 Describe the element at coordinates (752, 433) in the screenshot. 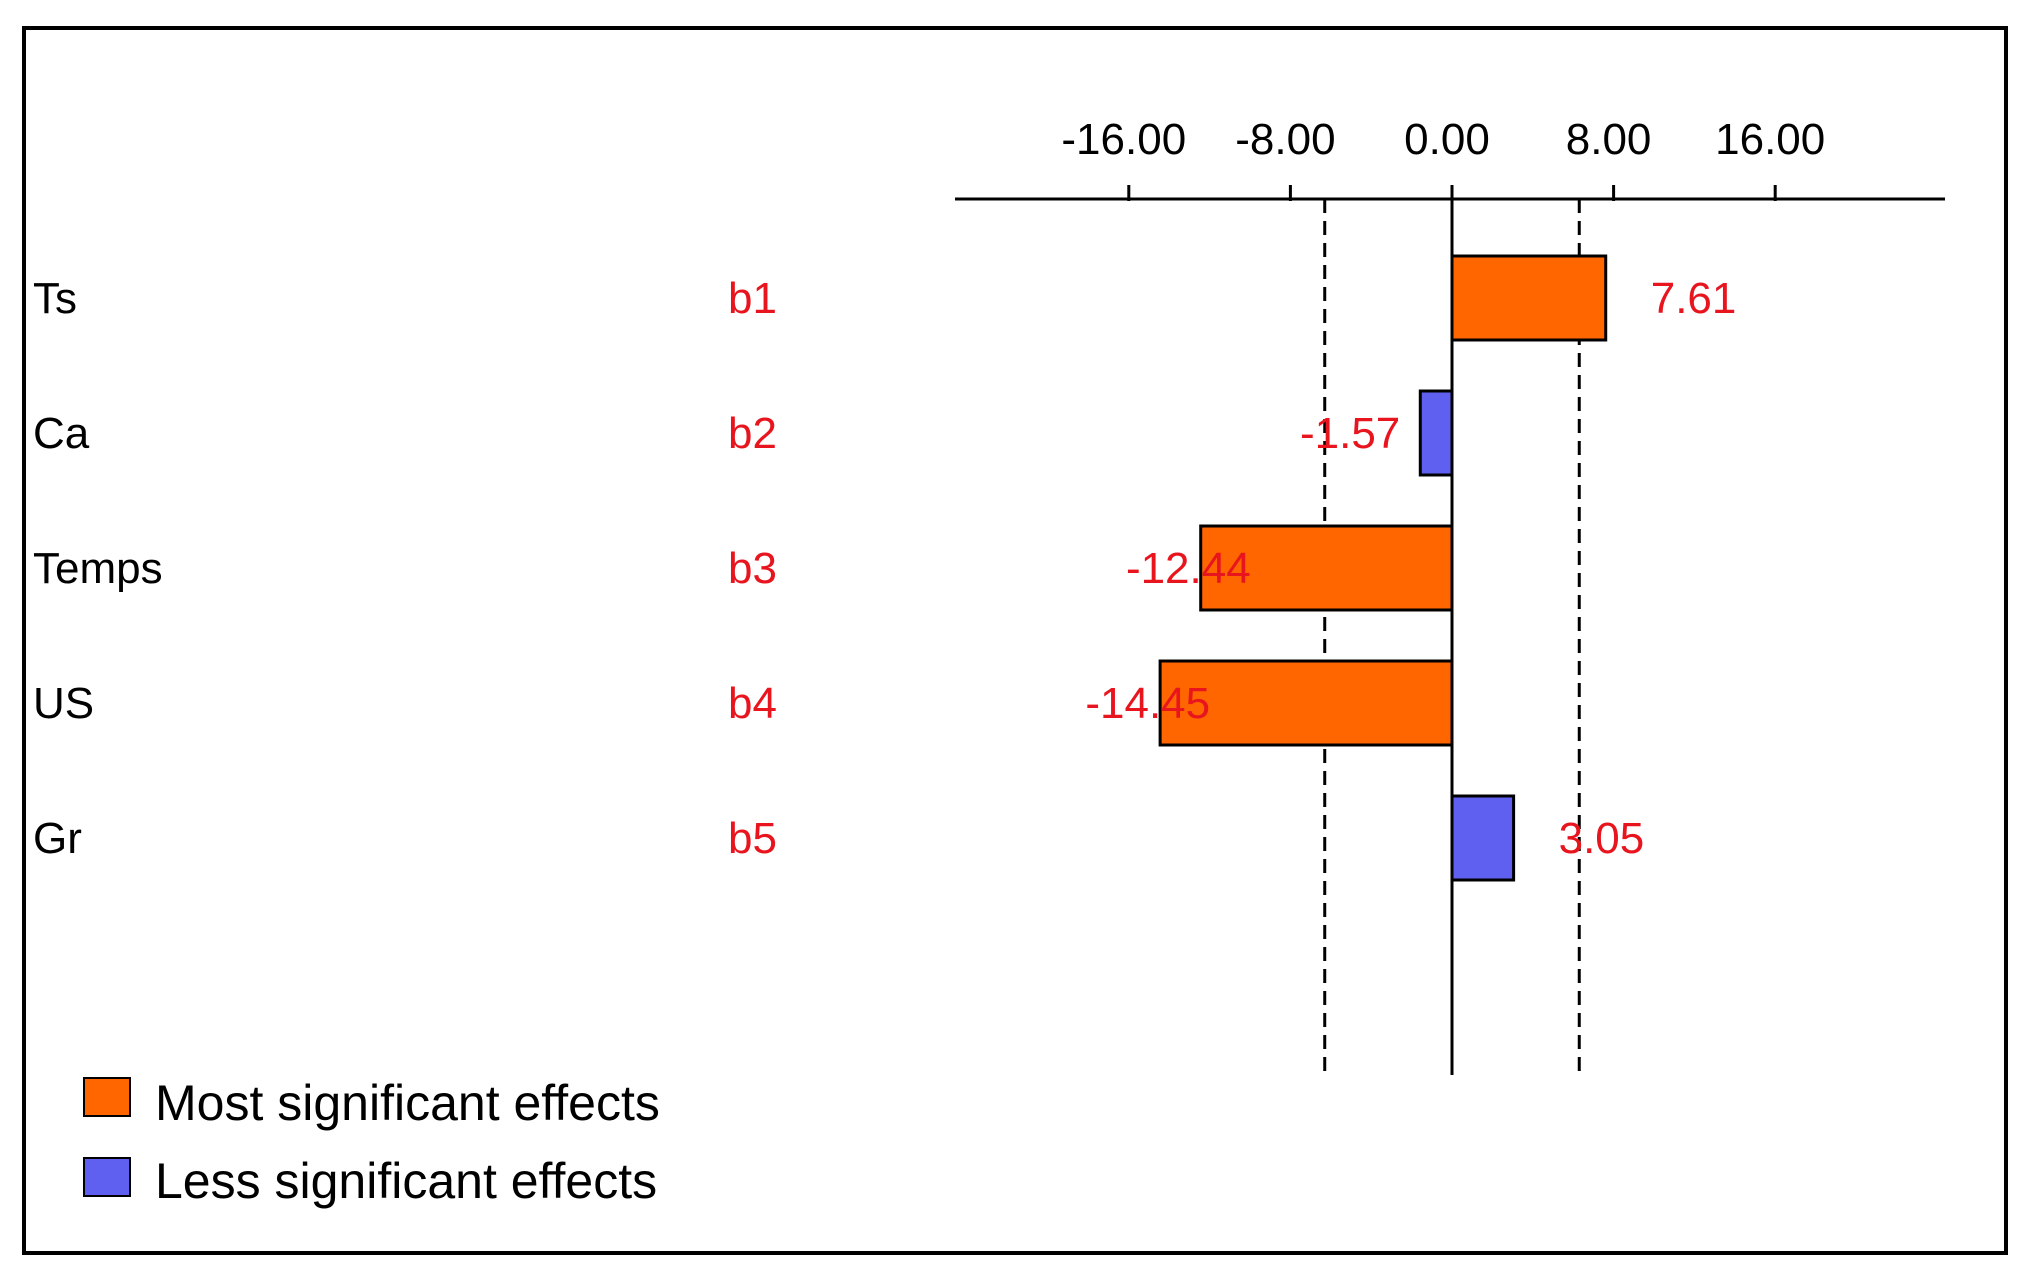

I see `coefficient-label: b2` at that location.